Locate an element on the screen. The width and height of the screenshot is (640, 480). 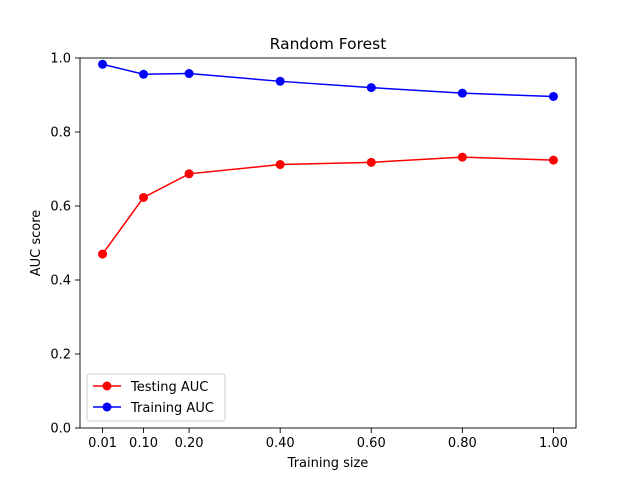
x-tick-label: 1.00 is located at coordinates (553, 443).